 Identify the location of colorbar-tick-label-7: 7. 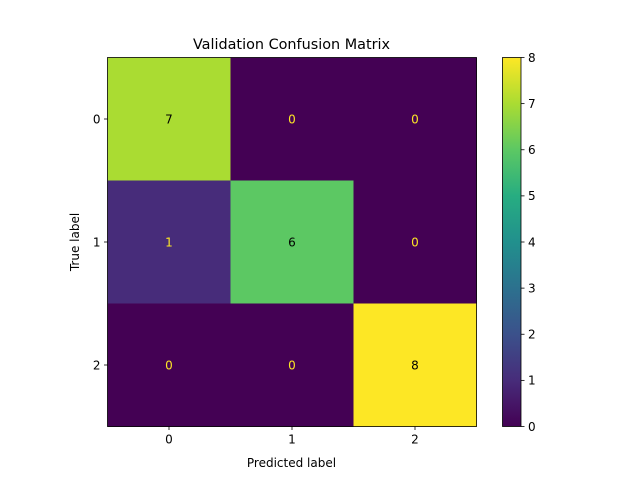
(532, 104).